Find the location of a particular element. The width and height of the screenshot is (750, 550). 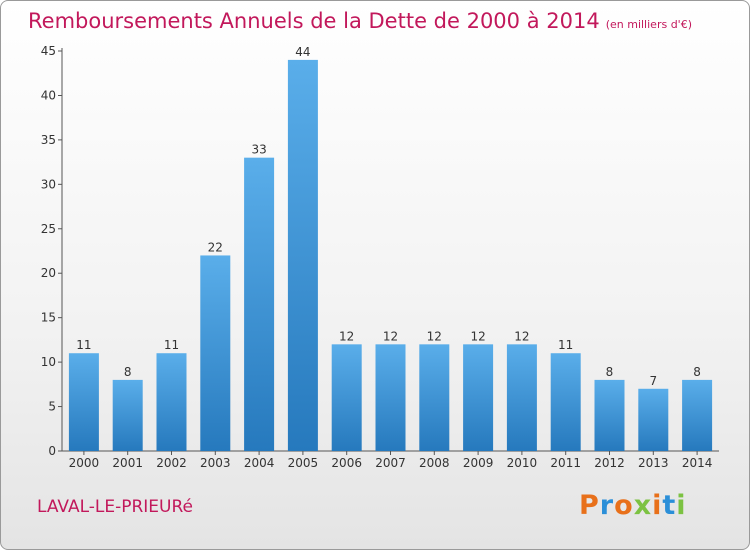

bar-value-label-2007: 12 is located at coordinates (390, 336).